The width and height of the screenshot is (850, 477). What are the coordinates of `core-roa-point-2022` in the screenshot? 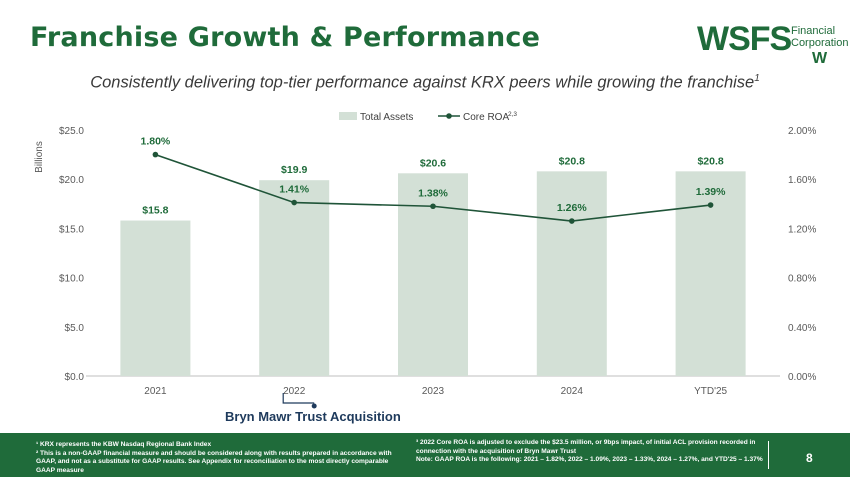 It's located at (294, 202).